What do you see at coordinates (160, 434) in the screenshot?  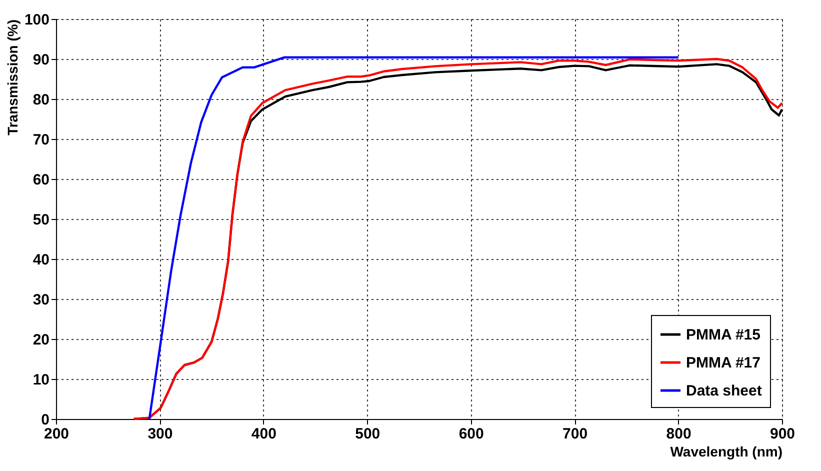 I see `x-tick-label: 300` at bounding box center [160, 434].